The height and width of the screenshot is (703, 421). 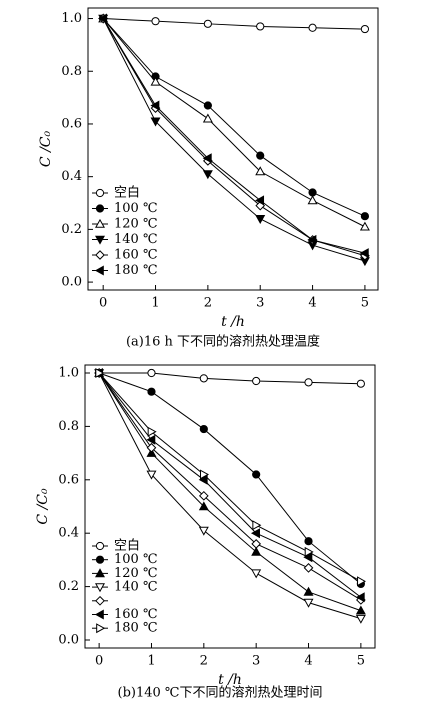 What do you see at coordinates (136, 587) in the screenshot?
I see `legend-label: 140 ℃` at bounding box center [136, 587].